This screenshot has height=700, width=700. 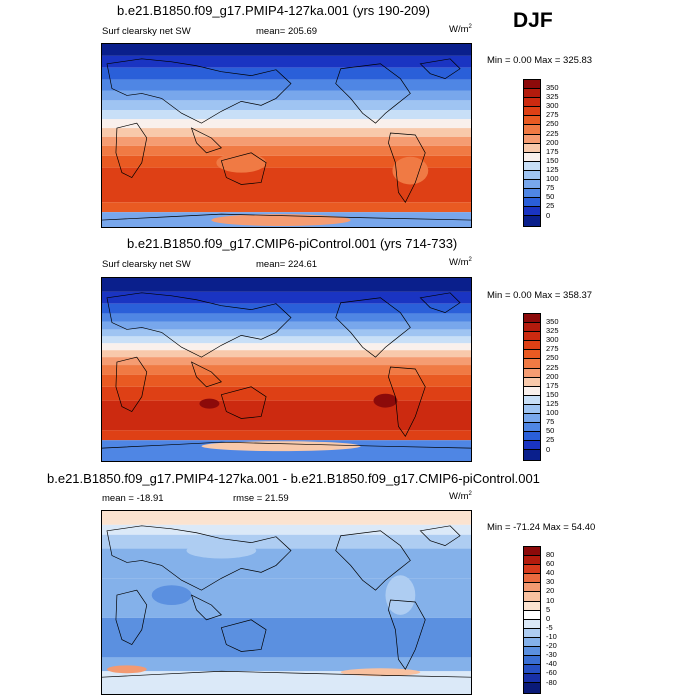 I want to click on cb2-label-13: 25, so click(x=550, y=439).